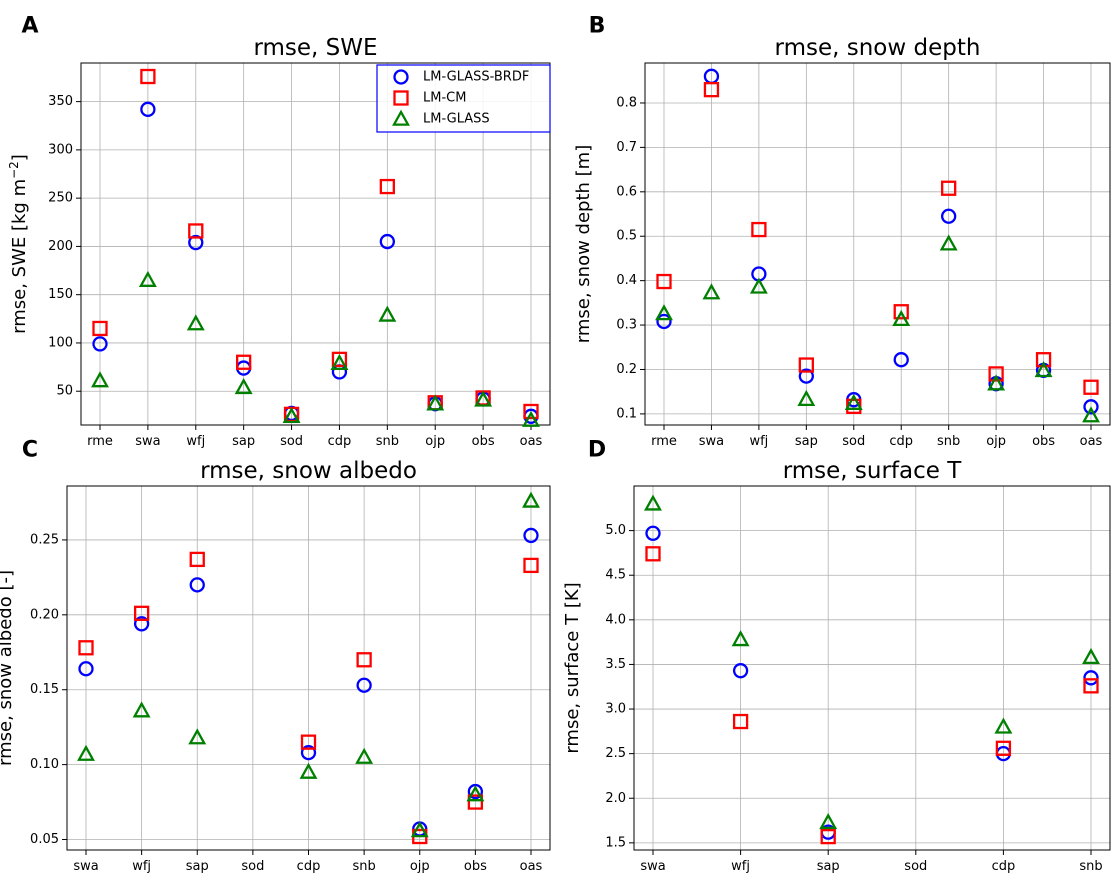 Image resolution: width=1118 pixels, height=879 pixels. Describe the element at coordinates (147, 441) in the screenshot. I see `x-tick-label: swa` at that location.